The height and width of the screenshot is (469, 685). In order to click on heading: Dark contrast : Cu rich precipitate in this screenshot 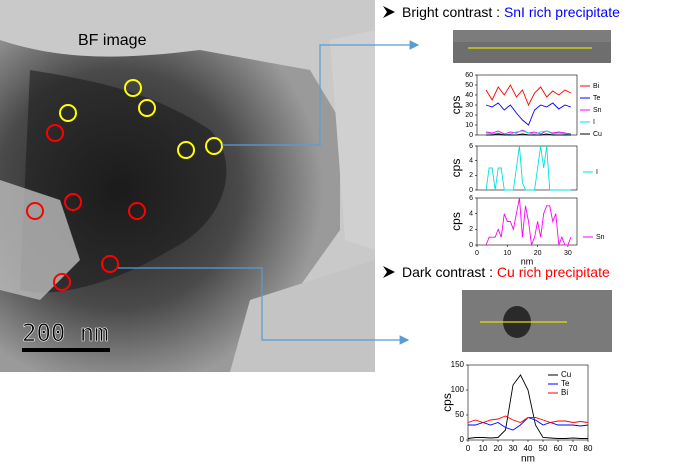, I will do `click(506, 272)`.